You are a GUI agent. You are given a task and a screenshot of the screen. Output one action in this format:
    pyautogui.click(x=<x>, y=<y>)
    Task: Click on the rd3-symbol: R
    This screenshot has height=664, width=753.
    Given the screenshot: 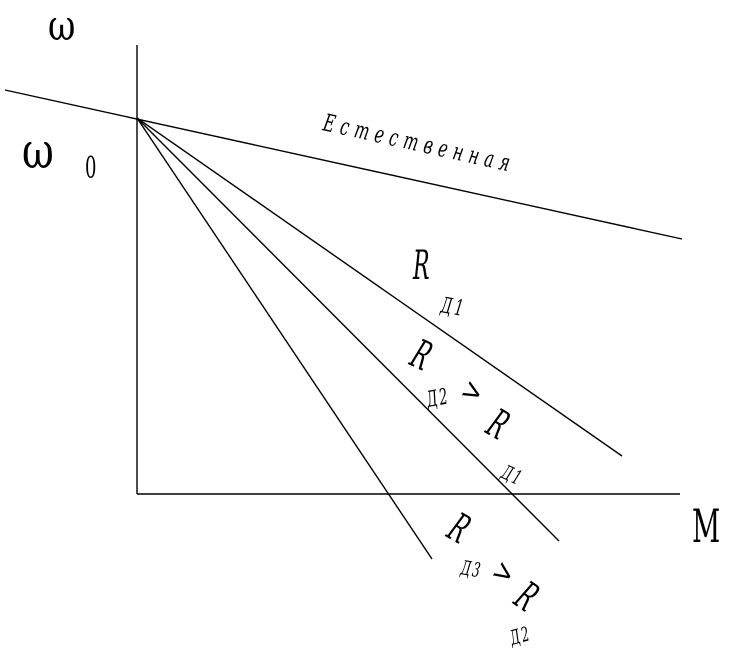 What is the action you would take?
    pyautogui.click(x=458, y=527)
    